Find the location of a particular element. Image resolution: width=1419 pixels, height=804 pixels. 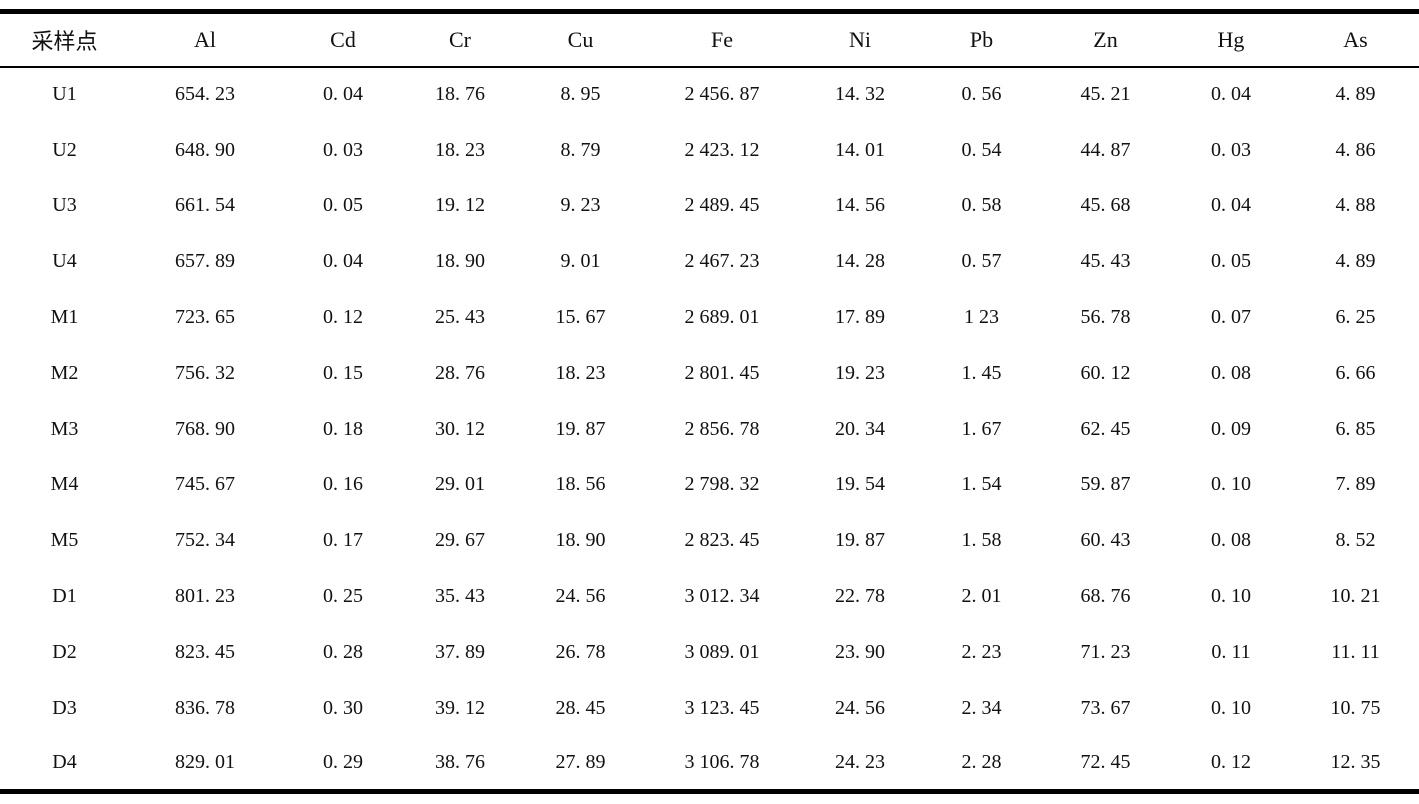

as-value-cell: 6. 25 is located at coordinates (1355, 317).